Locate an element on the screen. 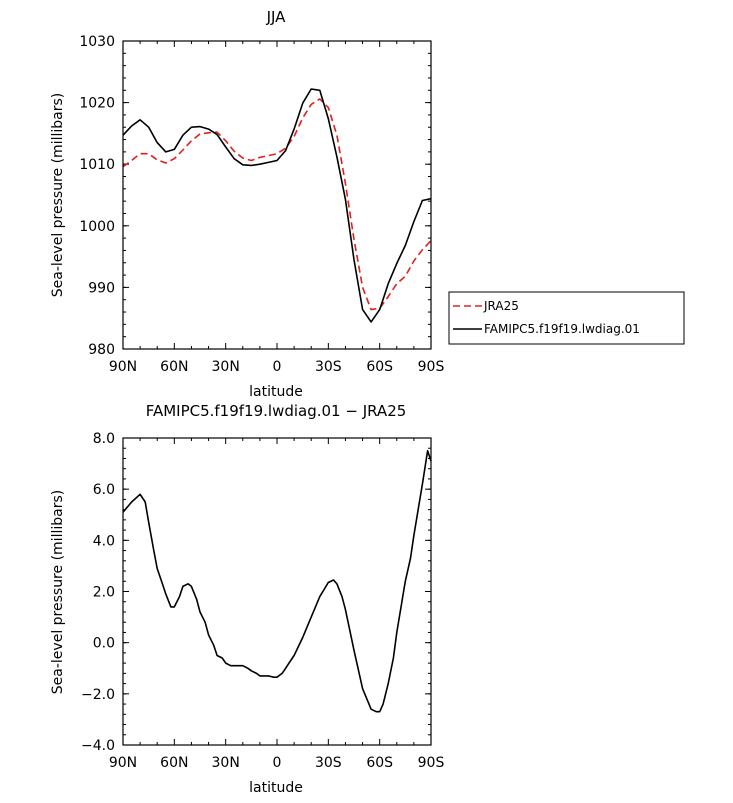  y-tick-label: 4.0 is located at coordinates (104, 541).